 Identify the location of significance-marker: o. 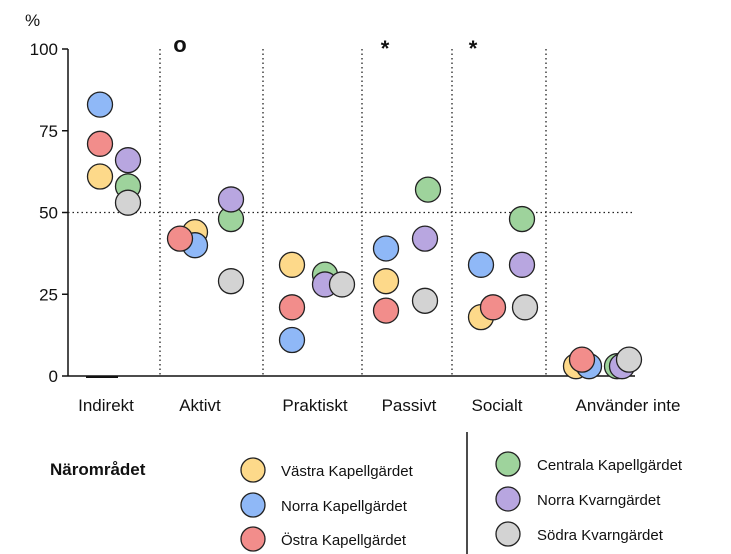
(179, 44).